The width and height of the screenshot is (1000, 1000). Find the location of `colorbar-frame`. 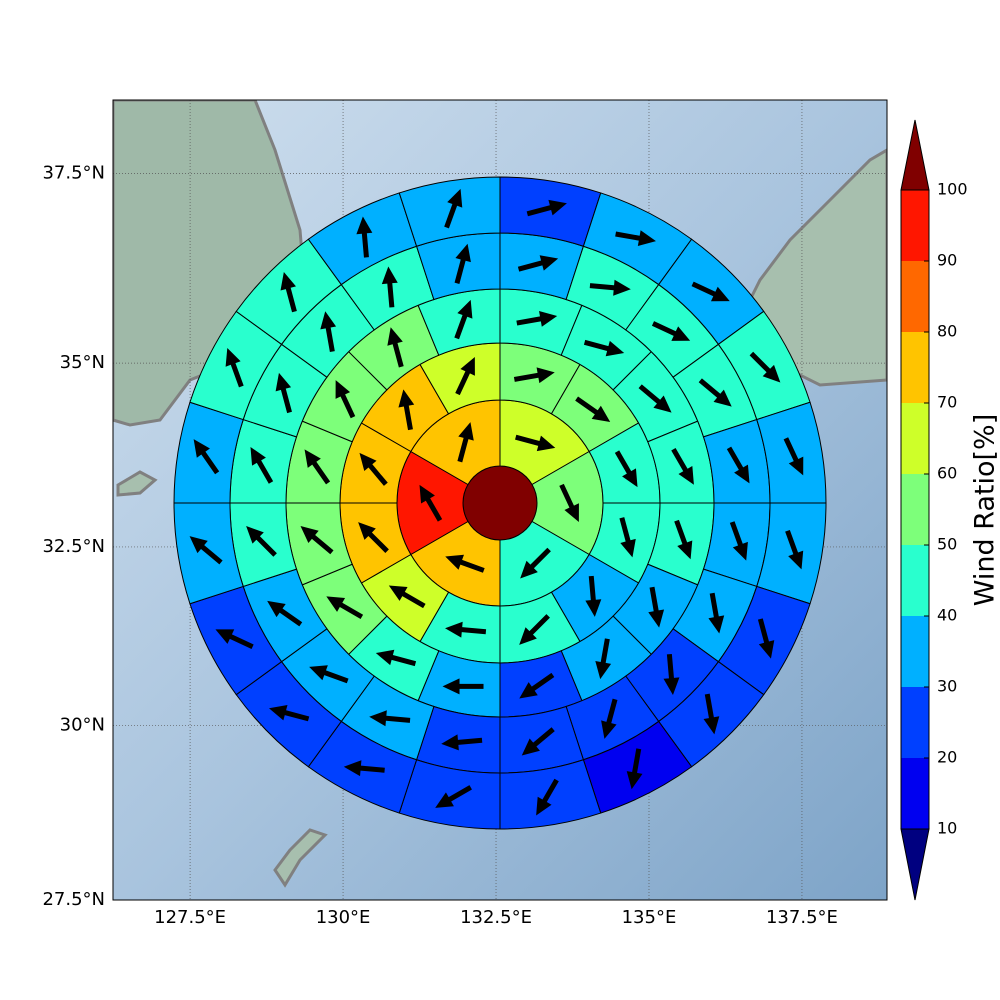

colorbar-frame is located at coordinates (915, 509).